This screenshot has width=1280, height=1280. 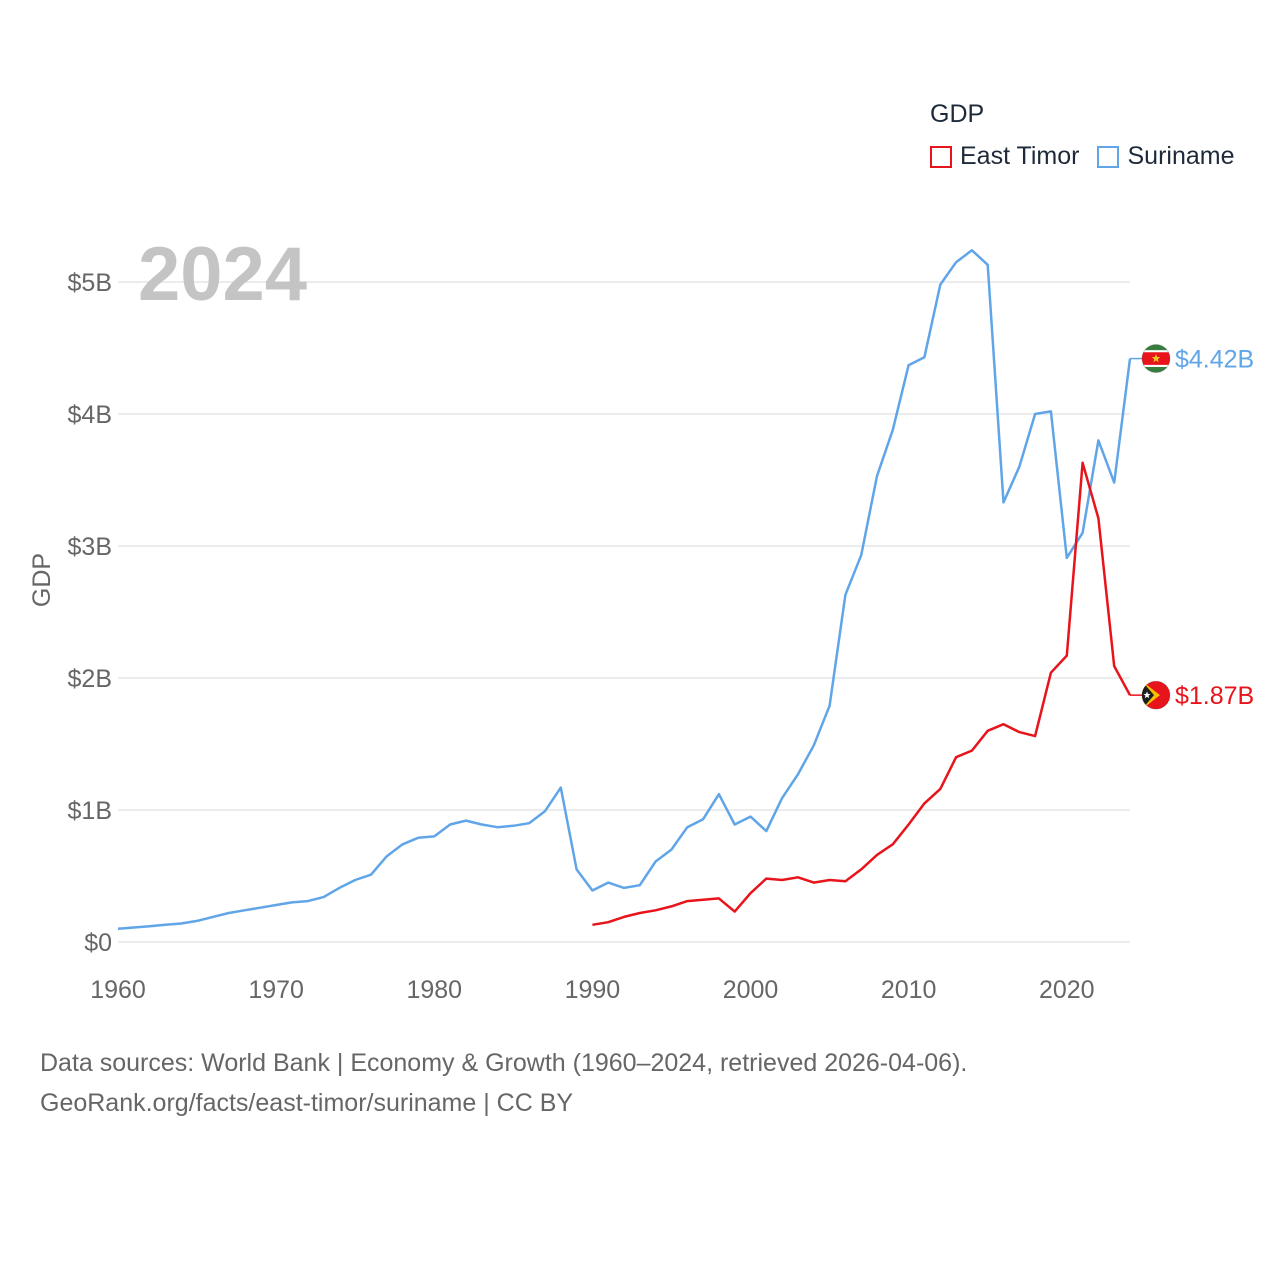 I want to click on y-axis-label: GDP, so click(x=42, y=580).